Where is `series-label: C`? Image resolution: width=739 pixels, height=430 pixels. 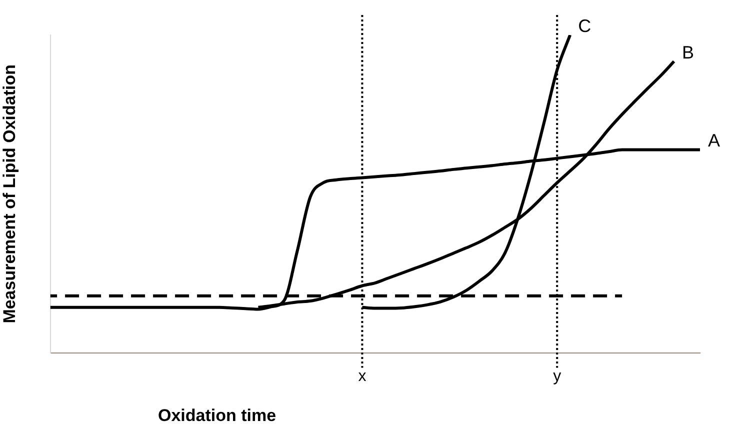
series-label: C is located at coordinates (585, 26).